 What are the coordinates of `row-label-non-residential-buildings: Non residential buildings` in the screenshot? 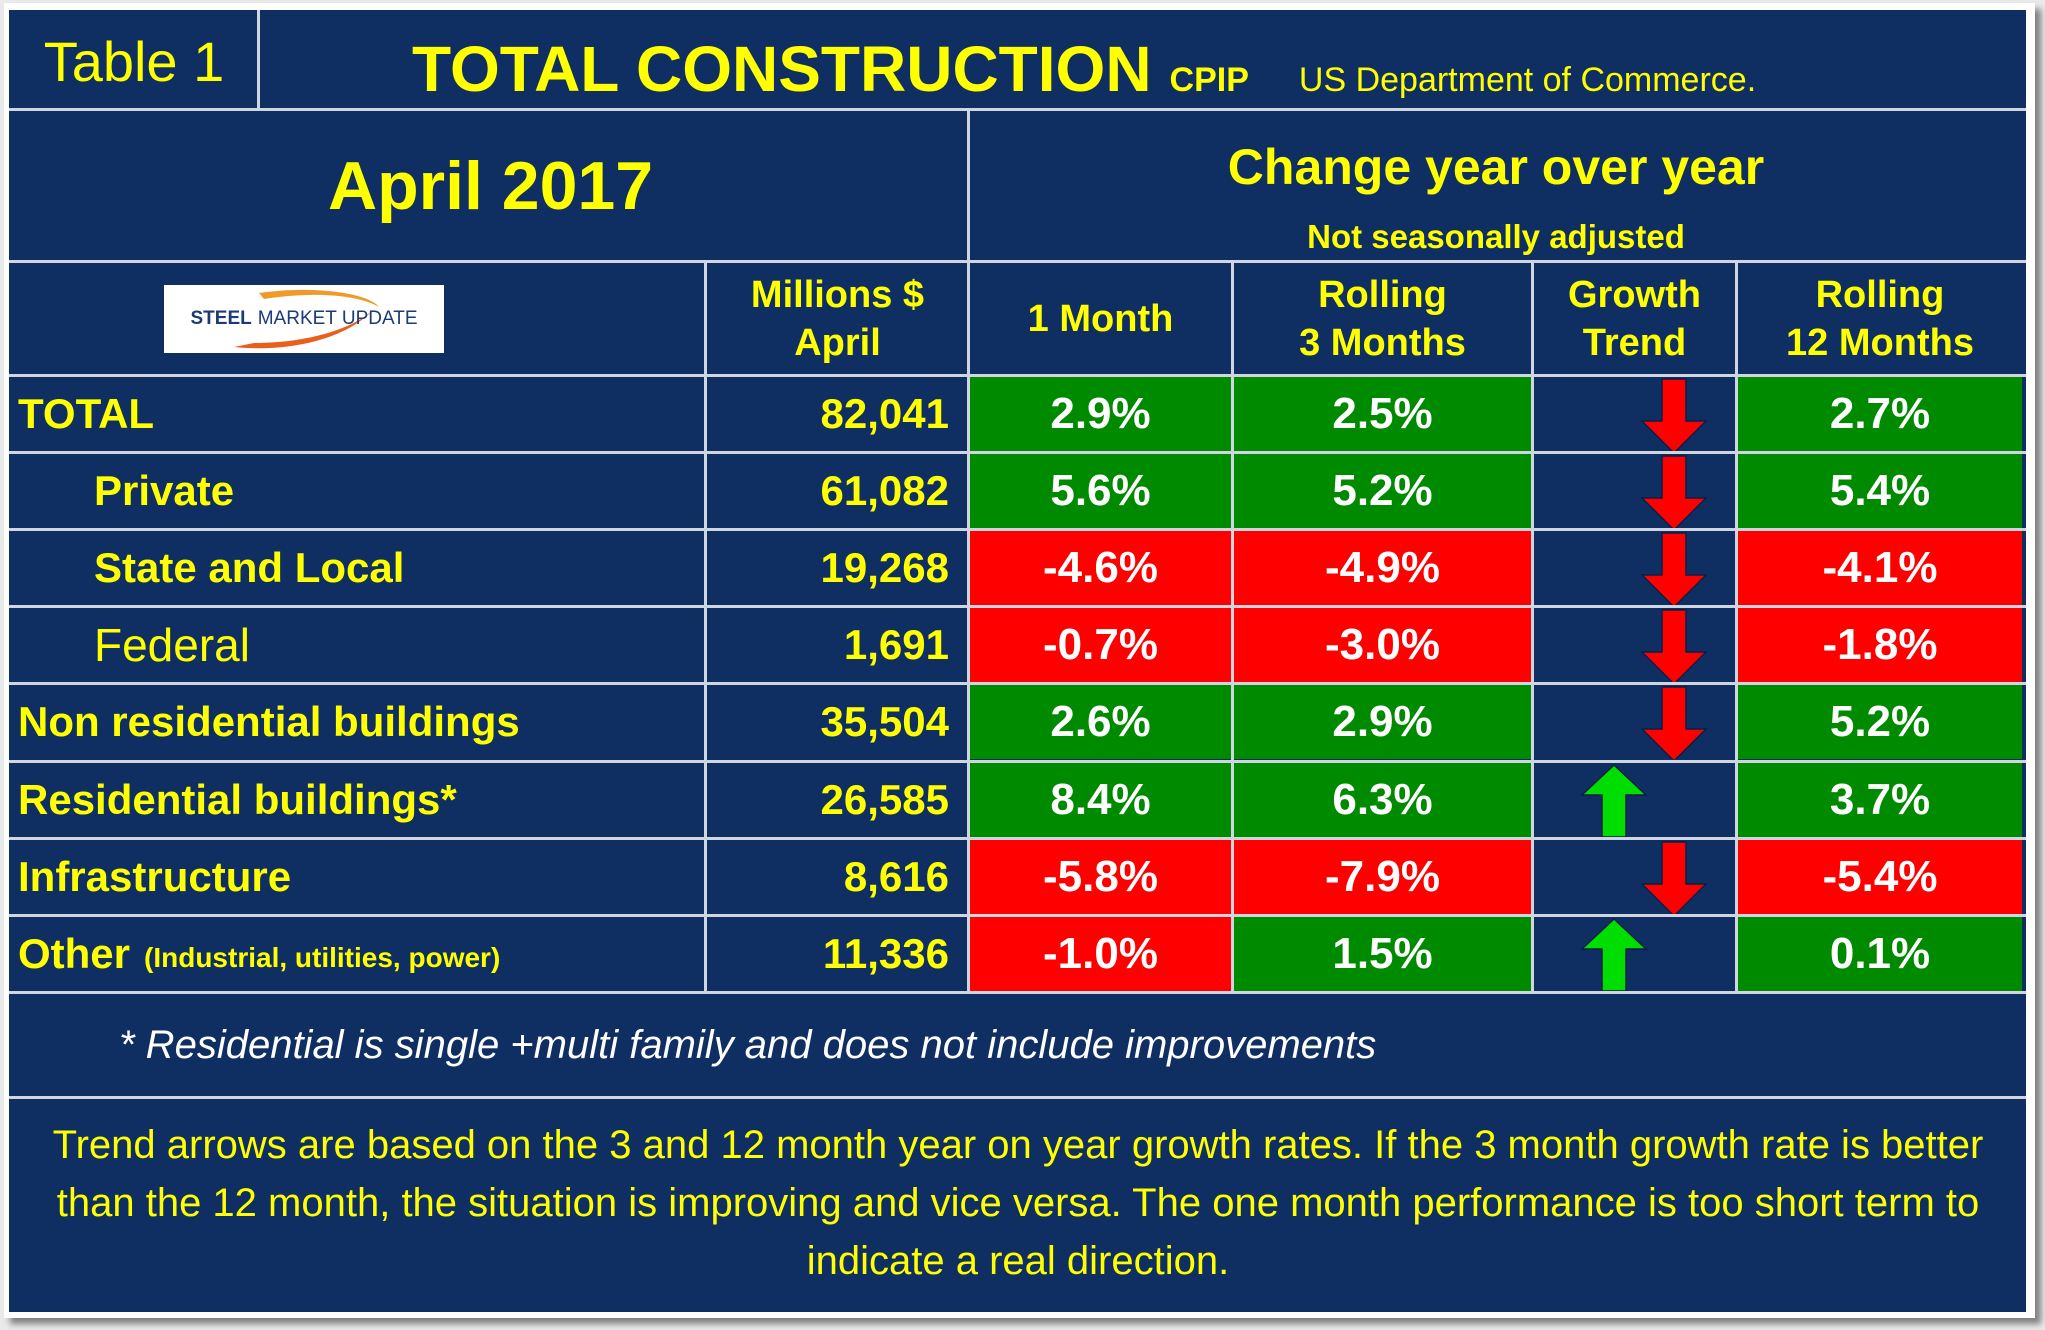 It's located at (359, 722).